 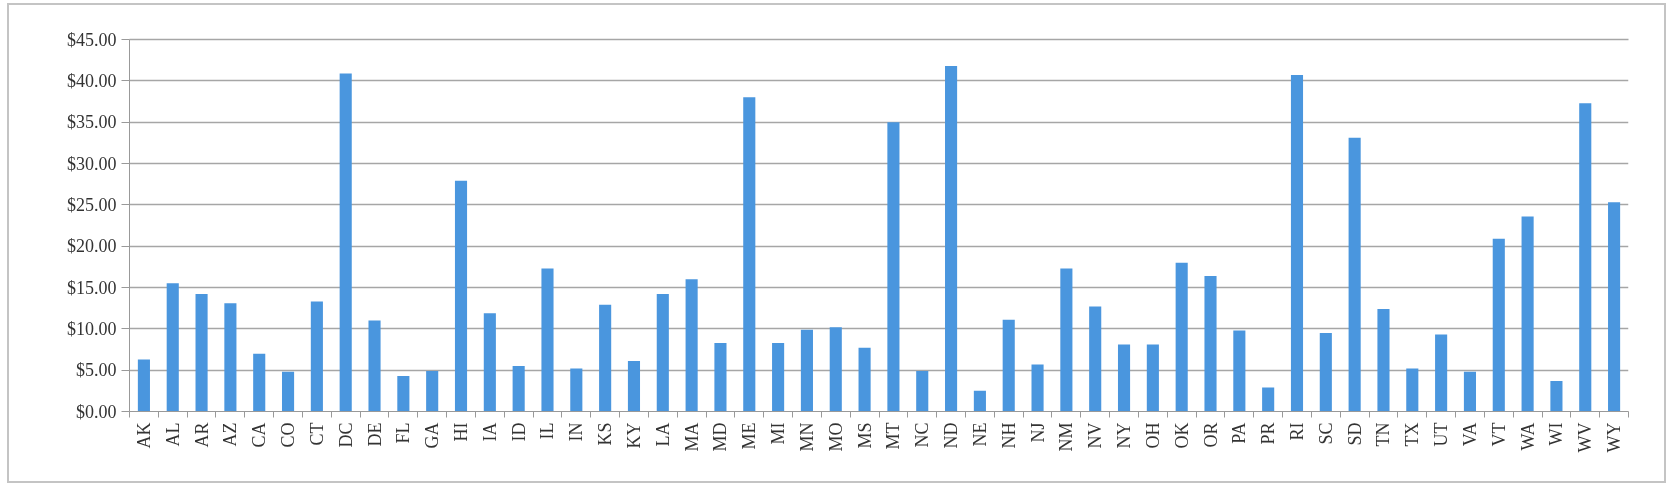 I want to click on x-tick-label: LA, so click(x=662, y=434).